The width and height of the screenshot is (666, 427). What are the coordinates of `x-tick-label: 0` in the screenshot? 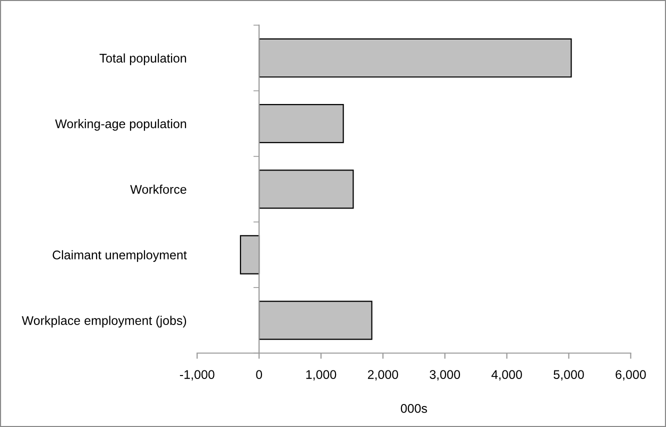 It's located at (259, 374).